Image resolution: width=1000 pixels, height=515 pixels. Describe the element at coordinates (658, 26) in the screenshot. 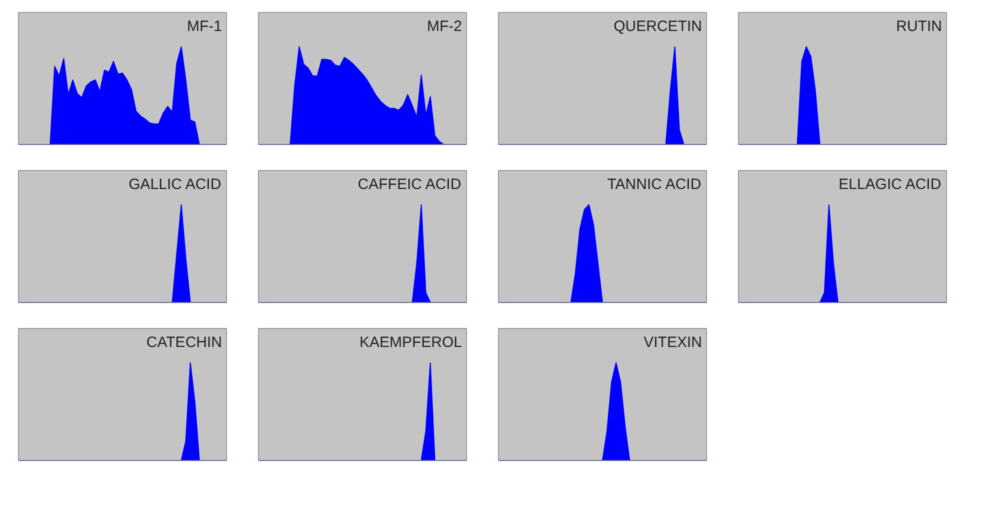

I see `chart-title: QUERCETIN` at that location.